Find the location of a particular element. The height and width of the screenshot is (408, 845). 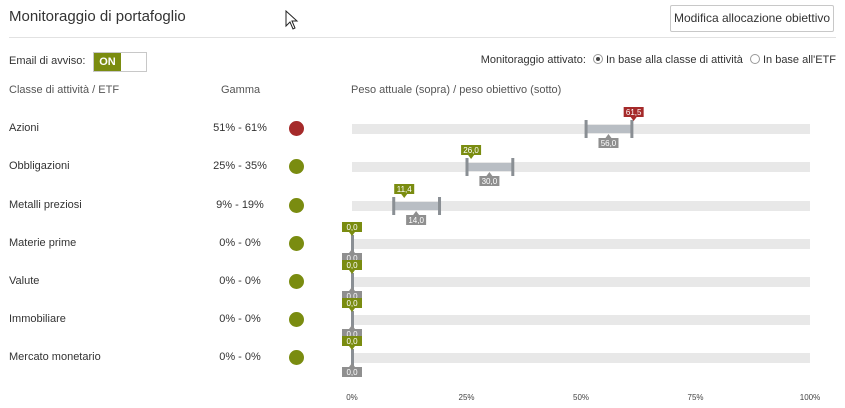

modify-target-allocation-button: Modifica allocazione obiettivo is located at coordinates (752, 18).